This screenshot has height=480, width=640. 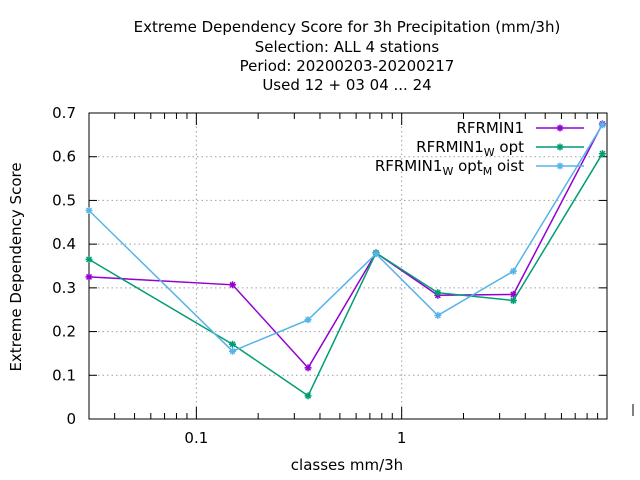 What do you see at coordinates (64, 288) in the screenshot?
I see `y-tick-label: 0.3` at bounding box center [64, 288].